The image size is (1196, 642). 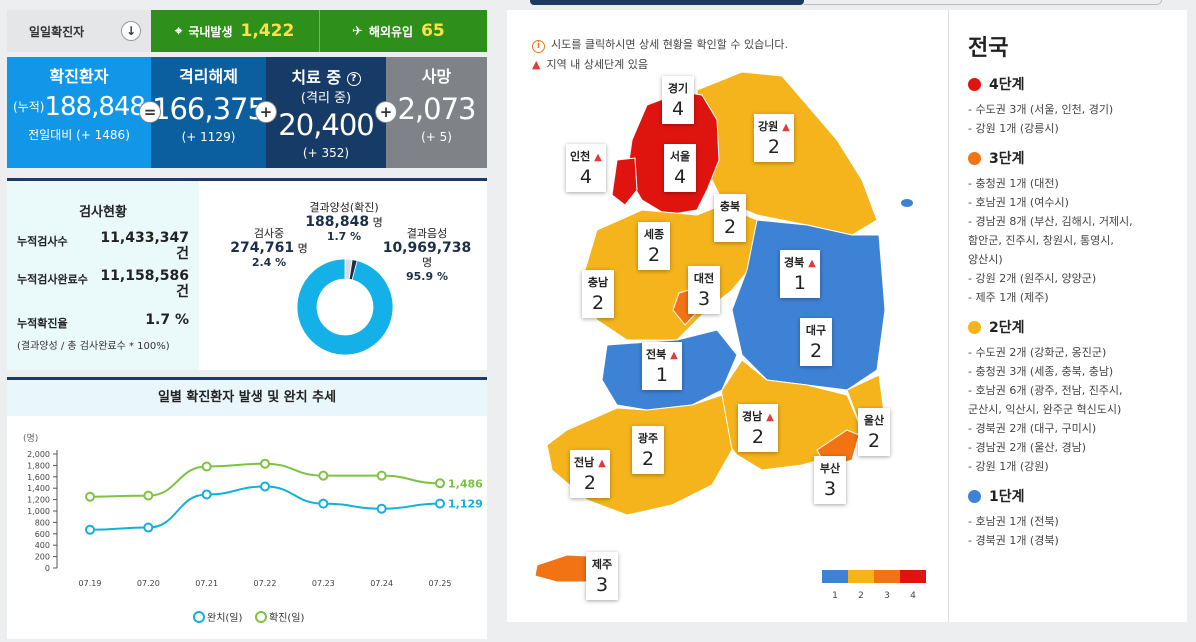 What do you see at coordinates (38, 488) in the screenshot?
I see `y-tick-label: 1,400` at bounding box center [38, 488].